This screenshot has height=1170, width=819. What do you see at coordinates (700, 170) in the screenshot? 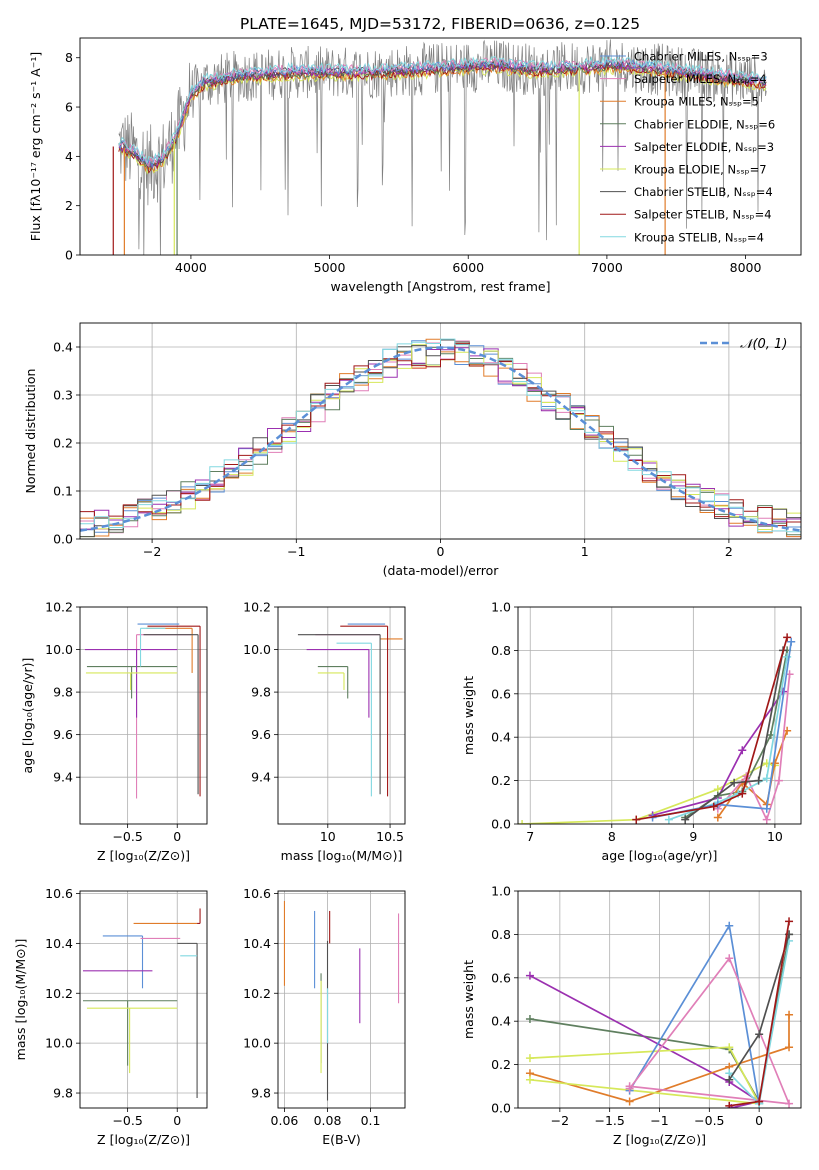
I see `legend-label: Kroupa ELODIE, Nₛₛₚ=7` at bounding box center [700, 170].